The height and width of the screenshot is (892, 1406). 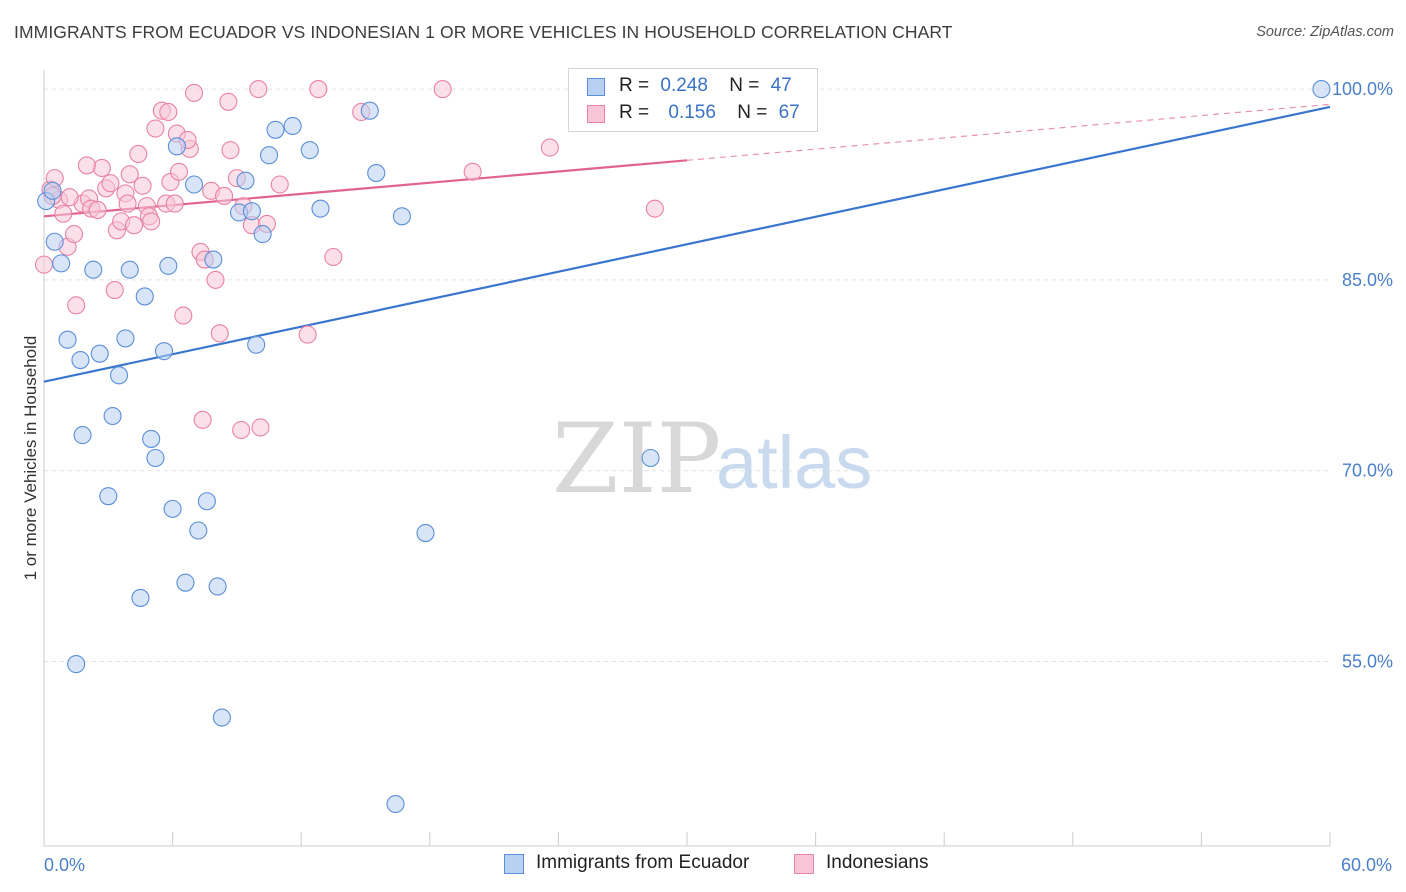 I want to click on bottom-legend-label-ecuador: Immigrants from Ecuador, so click(x=643, y=862).